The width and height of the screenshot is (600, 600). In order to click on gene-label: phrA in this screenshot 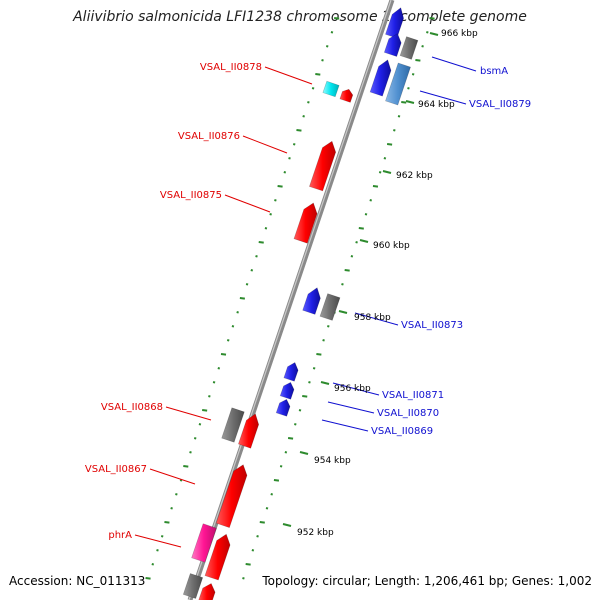, I will do `click(120, 535)`.